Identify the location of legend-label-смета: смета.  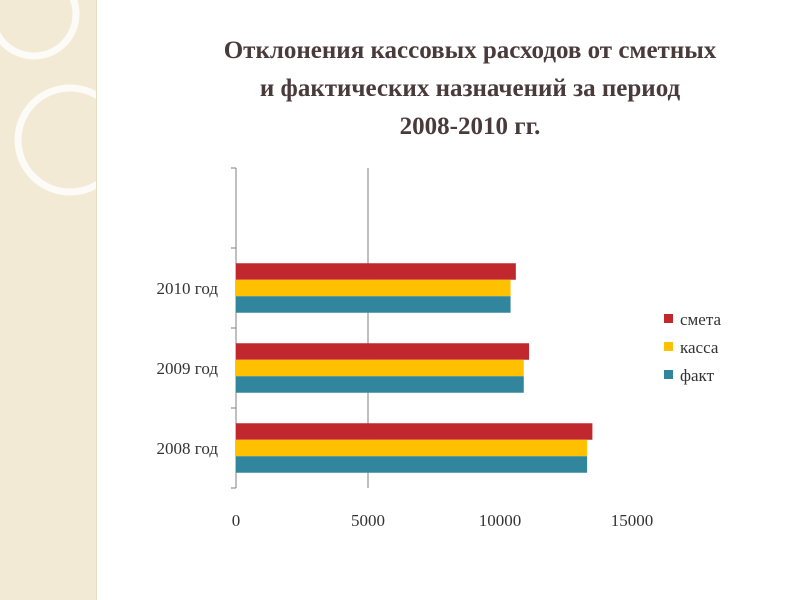
(700, 319).